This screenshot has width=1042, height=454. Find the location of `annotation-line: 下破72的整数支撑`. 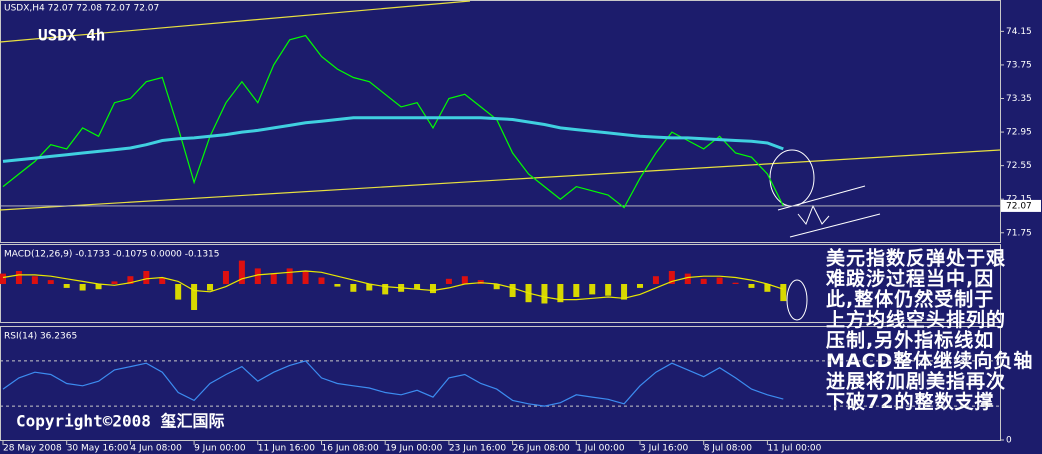

annotation-line: 下破72的整数支撑 is located at coordinates (910, 401).